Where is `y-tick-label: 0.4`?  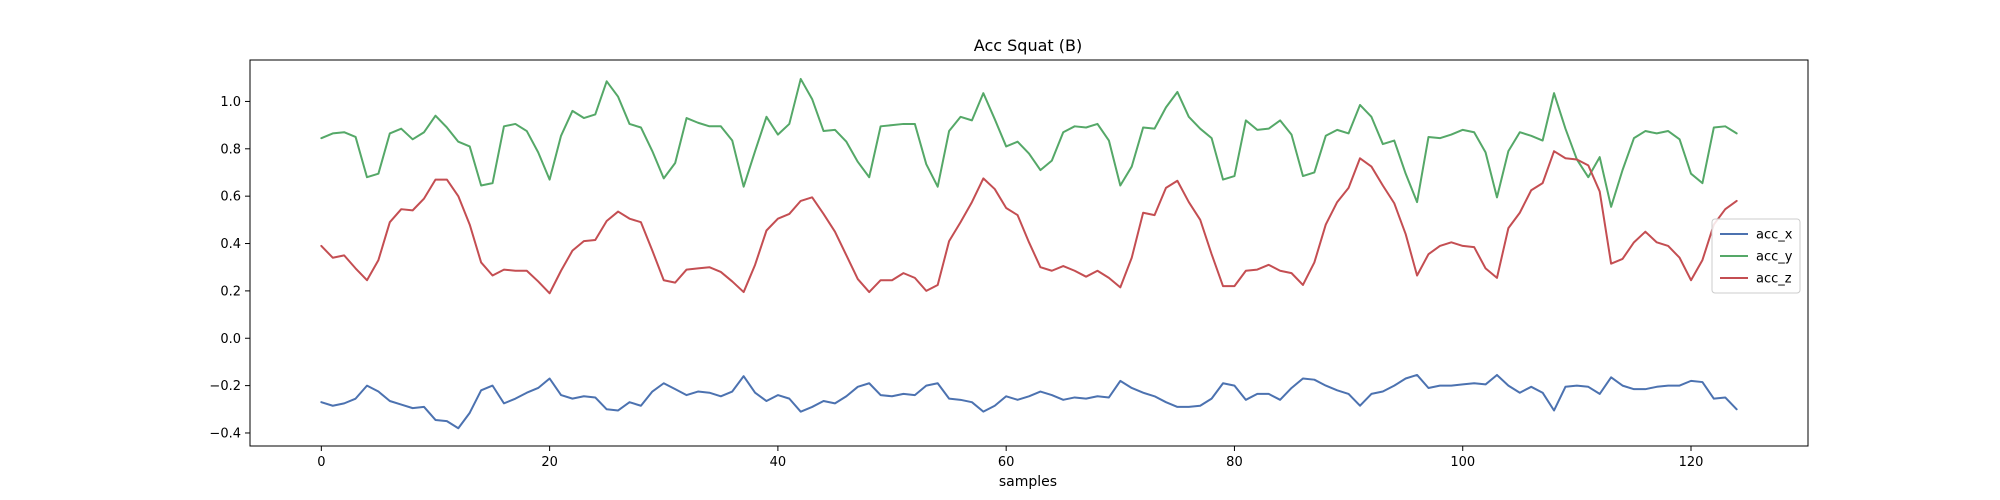 y-tick-label: 0.4 is located at coordinates (230, 244).